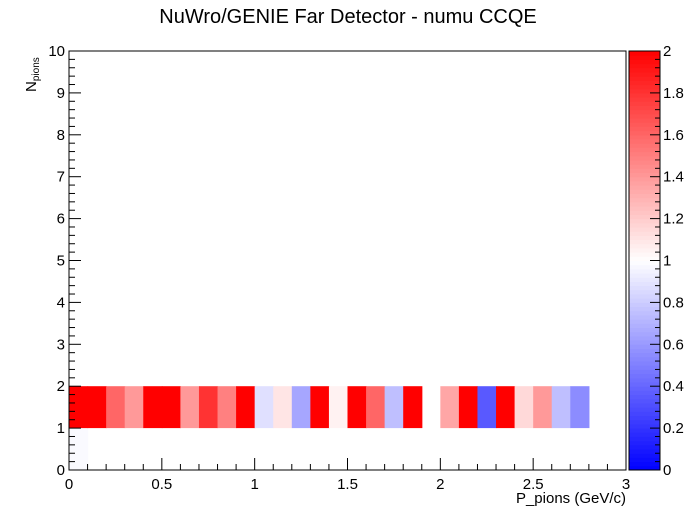 The height and width of the screenshot is (522, 696). Describe the element at coordinates (61, 428) in the screenshot. I see `y-tick-label: 1` at that location.